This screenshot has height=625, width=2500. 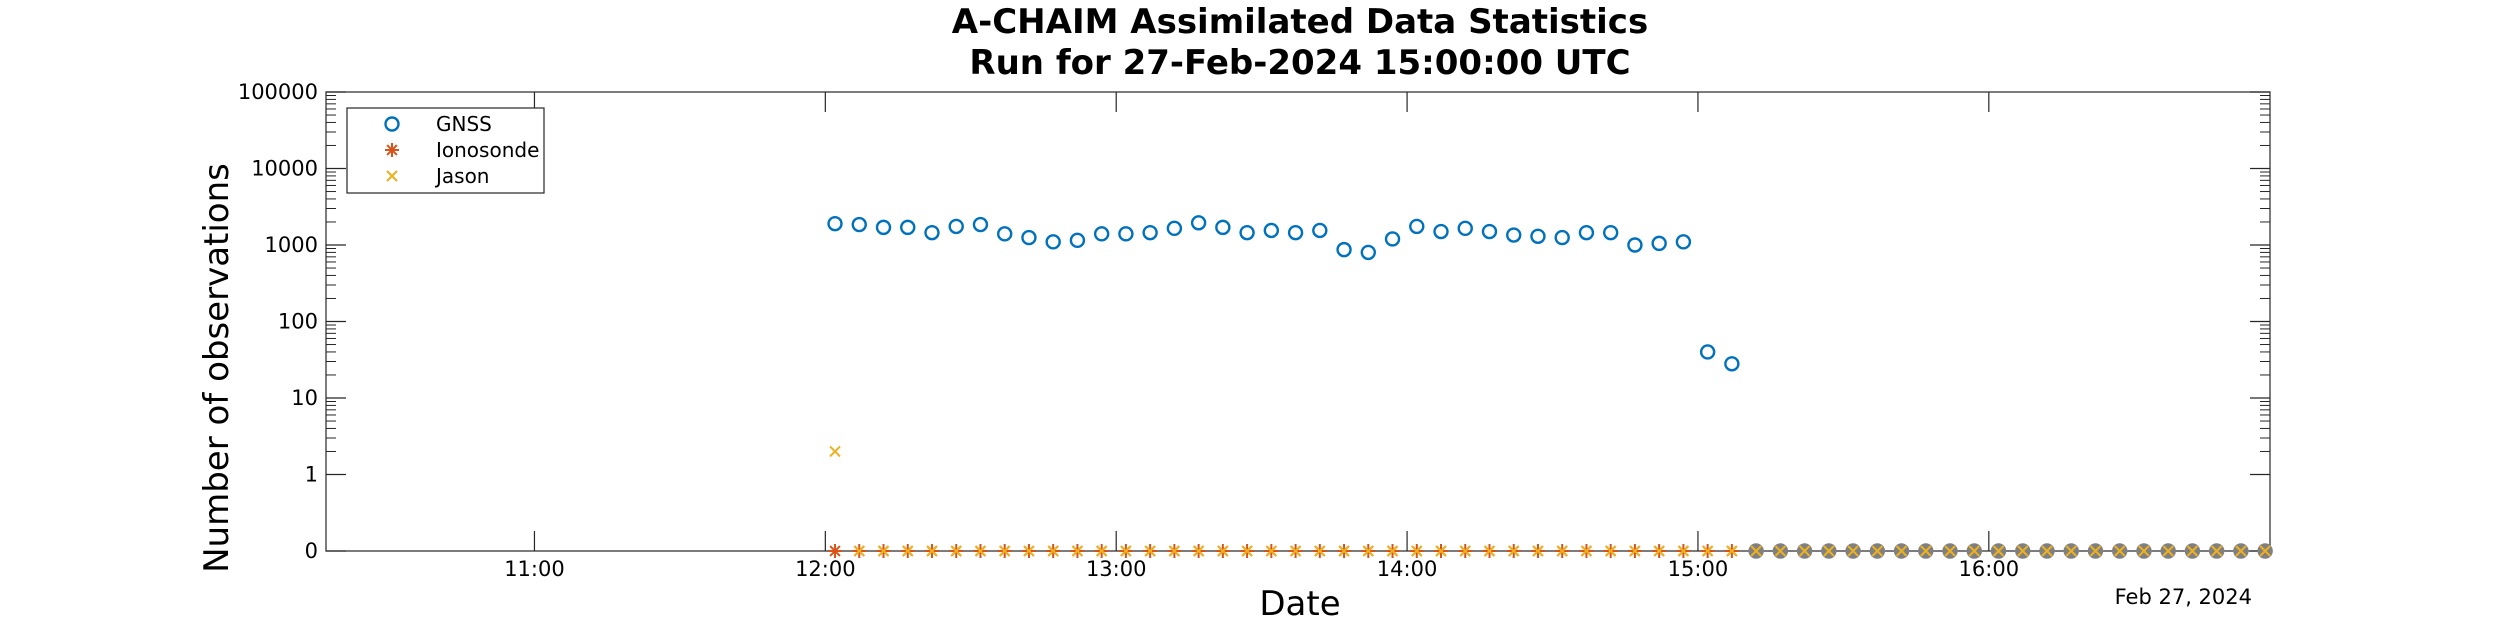 I want to click on y-tick-label: 0, so click(x=311, y=551).